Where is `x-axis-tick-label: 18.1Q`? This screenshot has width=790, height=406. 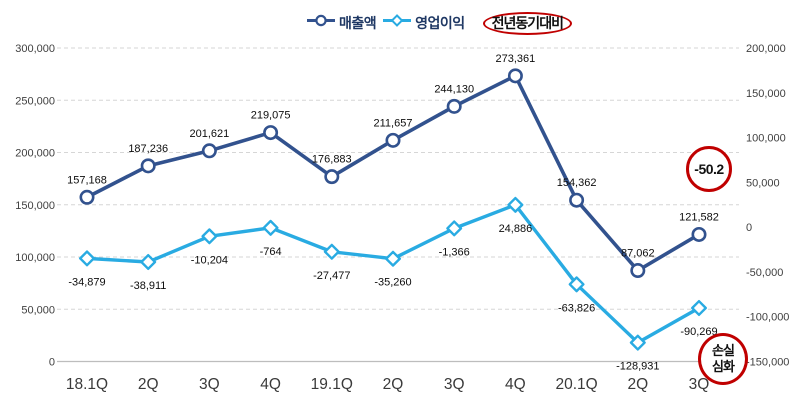 x-axis-tick-label: 18.1Q is located at coordinates (87, 384).